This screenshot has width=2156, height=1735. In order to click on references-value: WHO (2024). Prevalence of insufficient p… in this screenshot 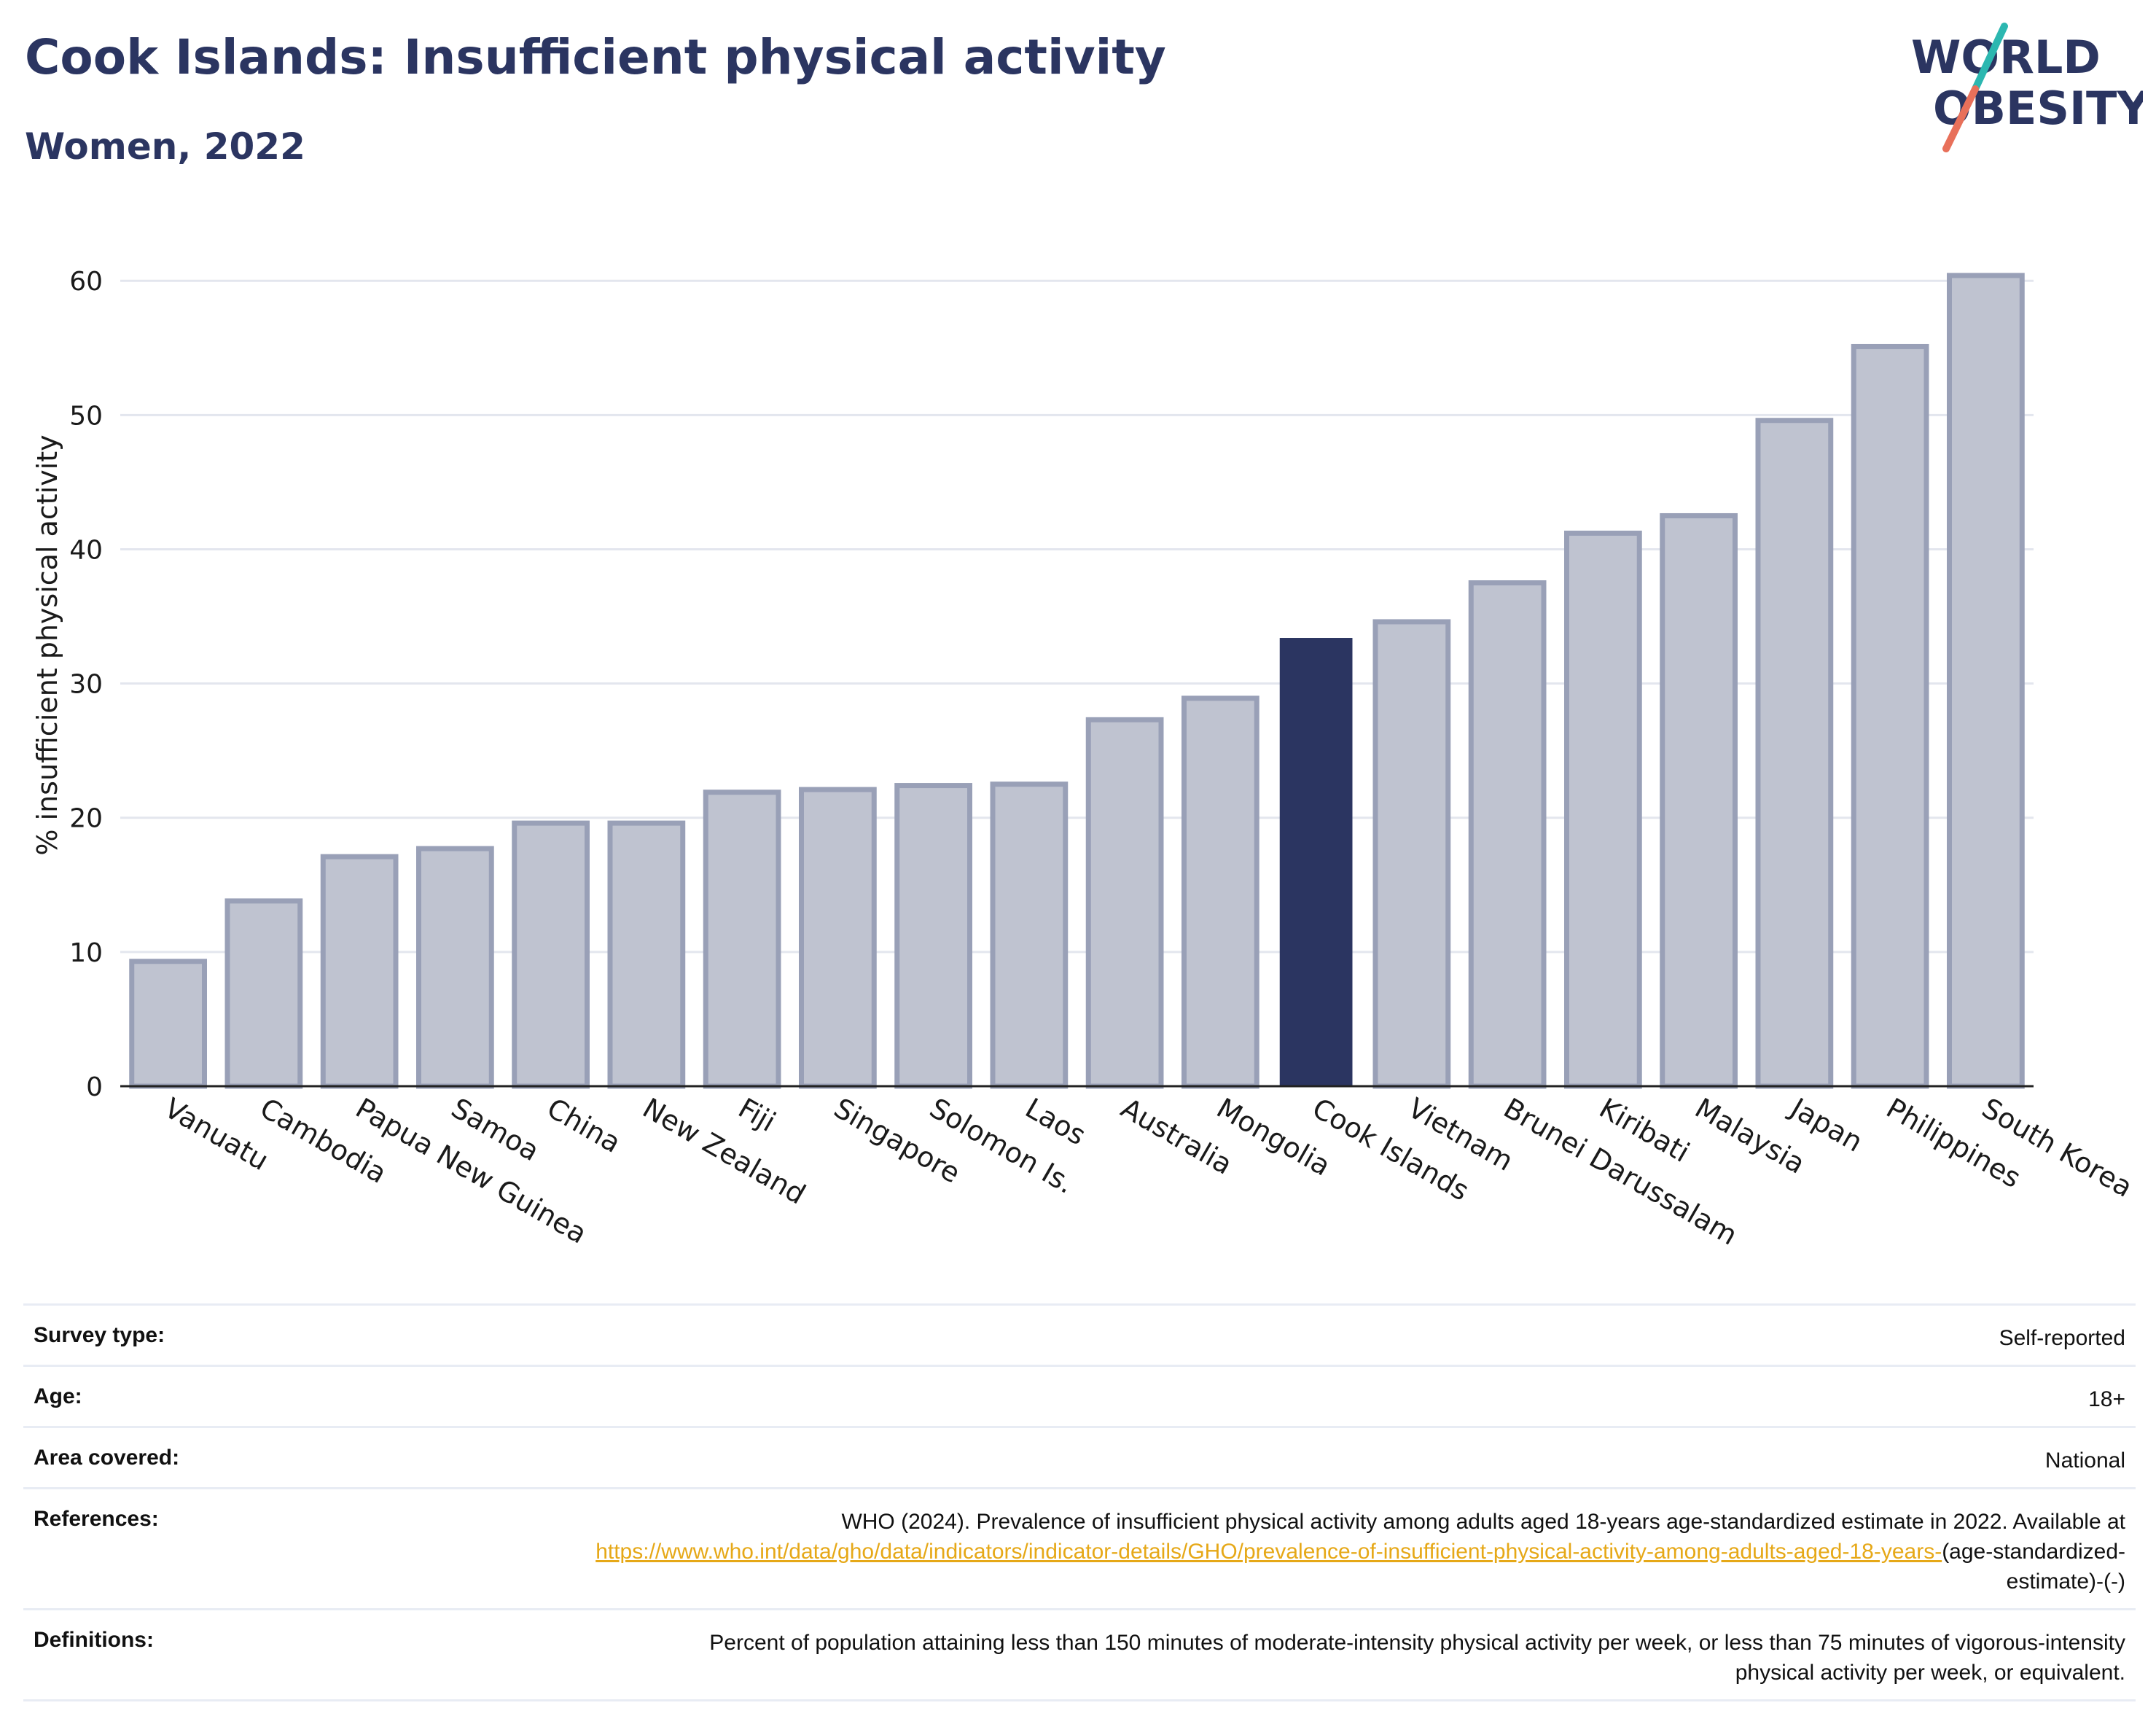, I will do `click(1323, 1551)`.